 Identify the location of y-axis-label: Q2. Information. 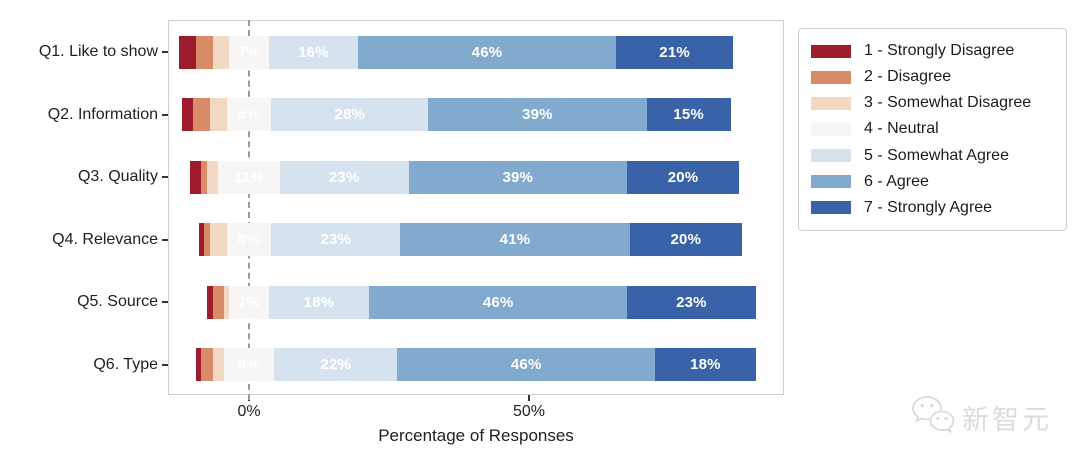
(102, 114).